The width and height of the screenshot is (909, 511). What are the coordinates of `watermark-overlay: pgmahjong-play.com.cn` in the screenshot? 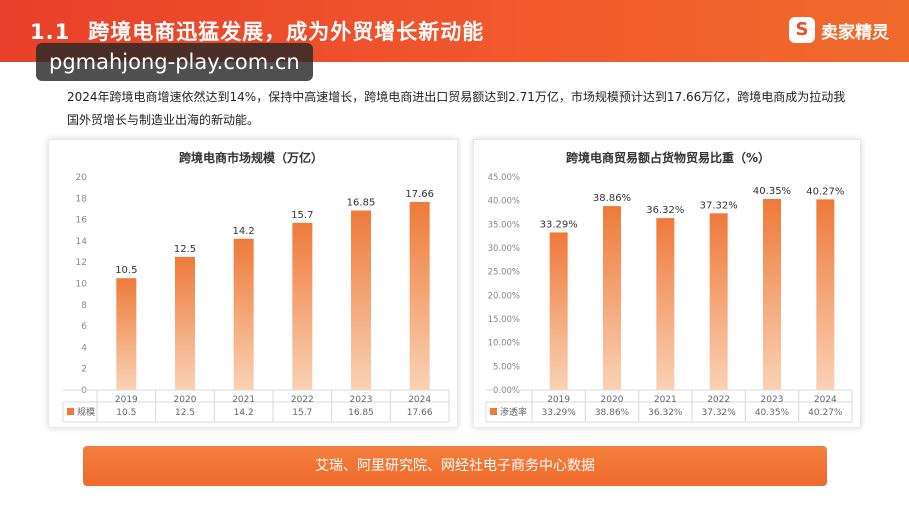 It's located at (174, 62).